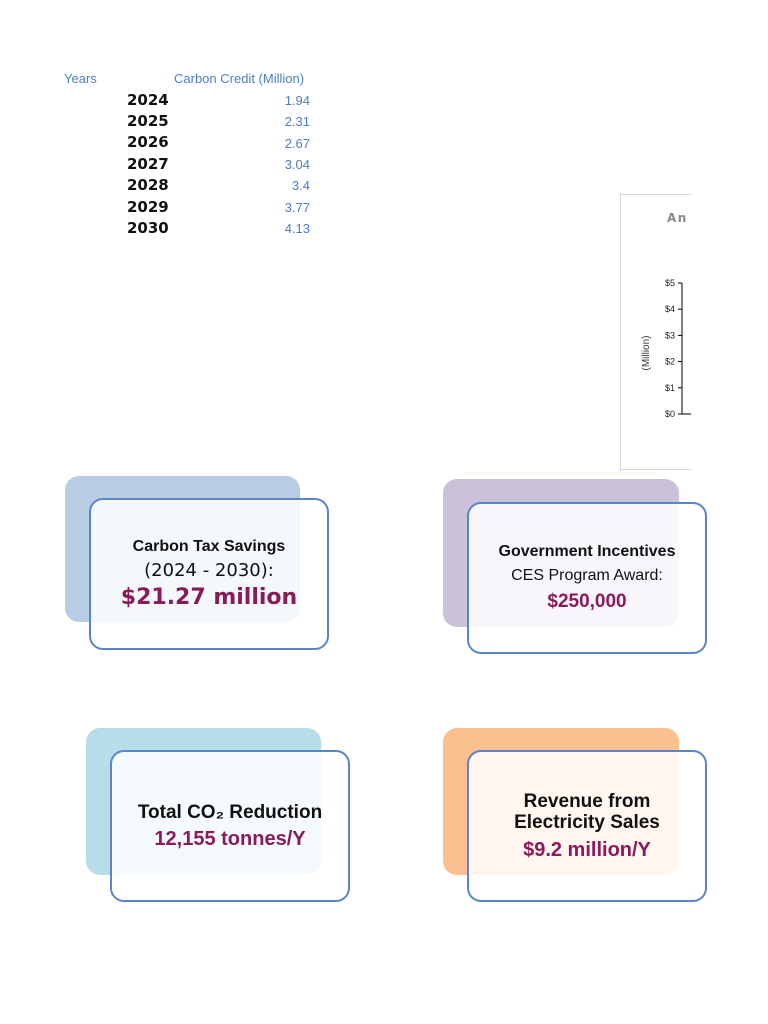 The image size is (768, 1024). Describe the element at coordinates (148, 121) in the screenshot. I see `year-cell: 2025` at that location.